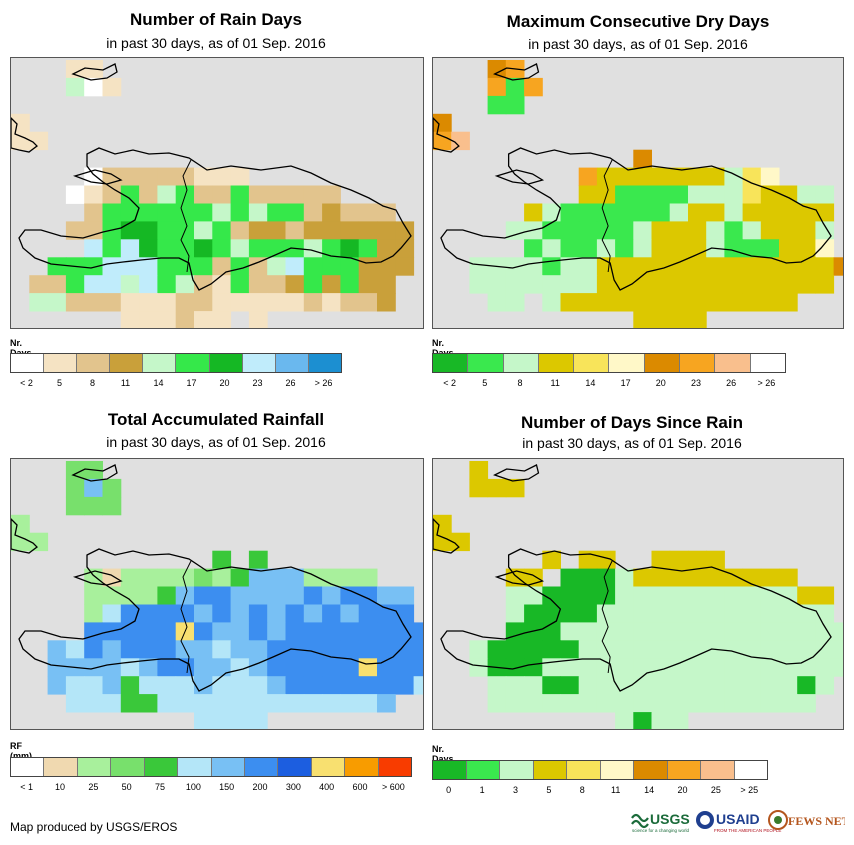  Describe the element at coordinates (631, 422) in the screenshot. I see `panel-title: Number of Days Since Rain` at that location.